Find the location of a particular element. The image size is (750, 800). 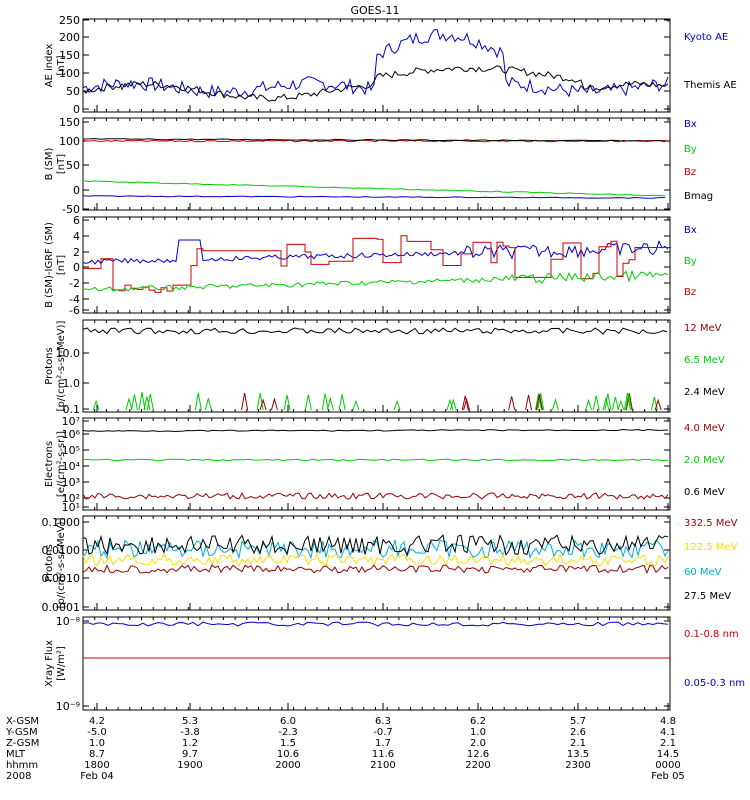

series-dby is located at coordinates (375, 280).